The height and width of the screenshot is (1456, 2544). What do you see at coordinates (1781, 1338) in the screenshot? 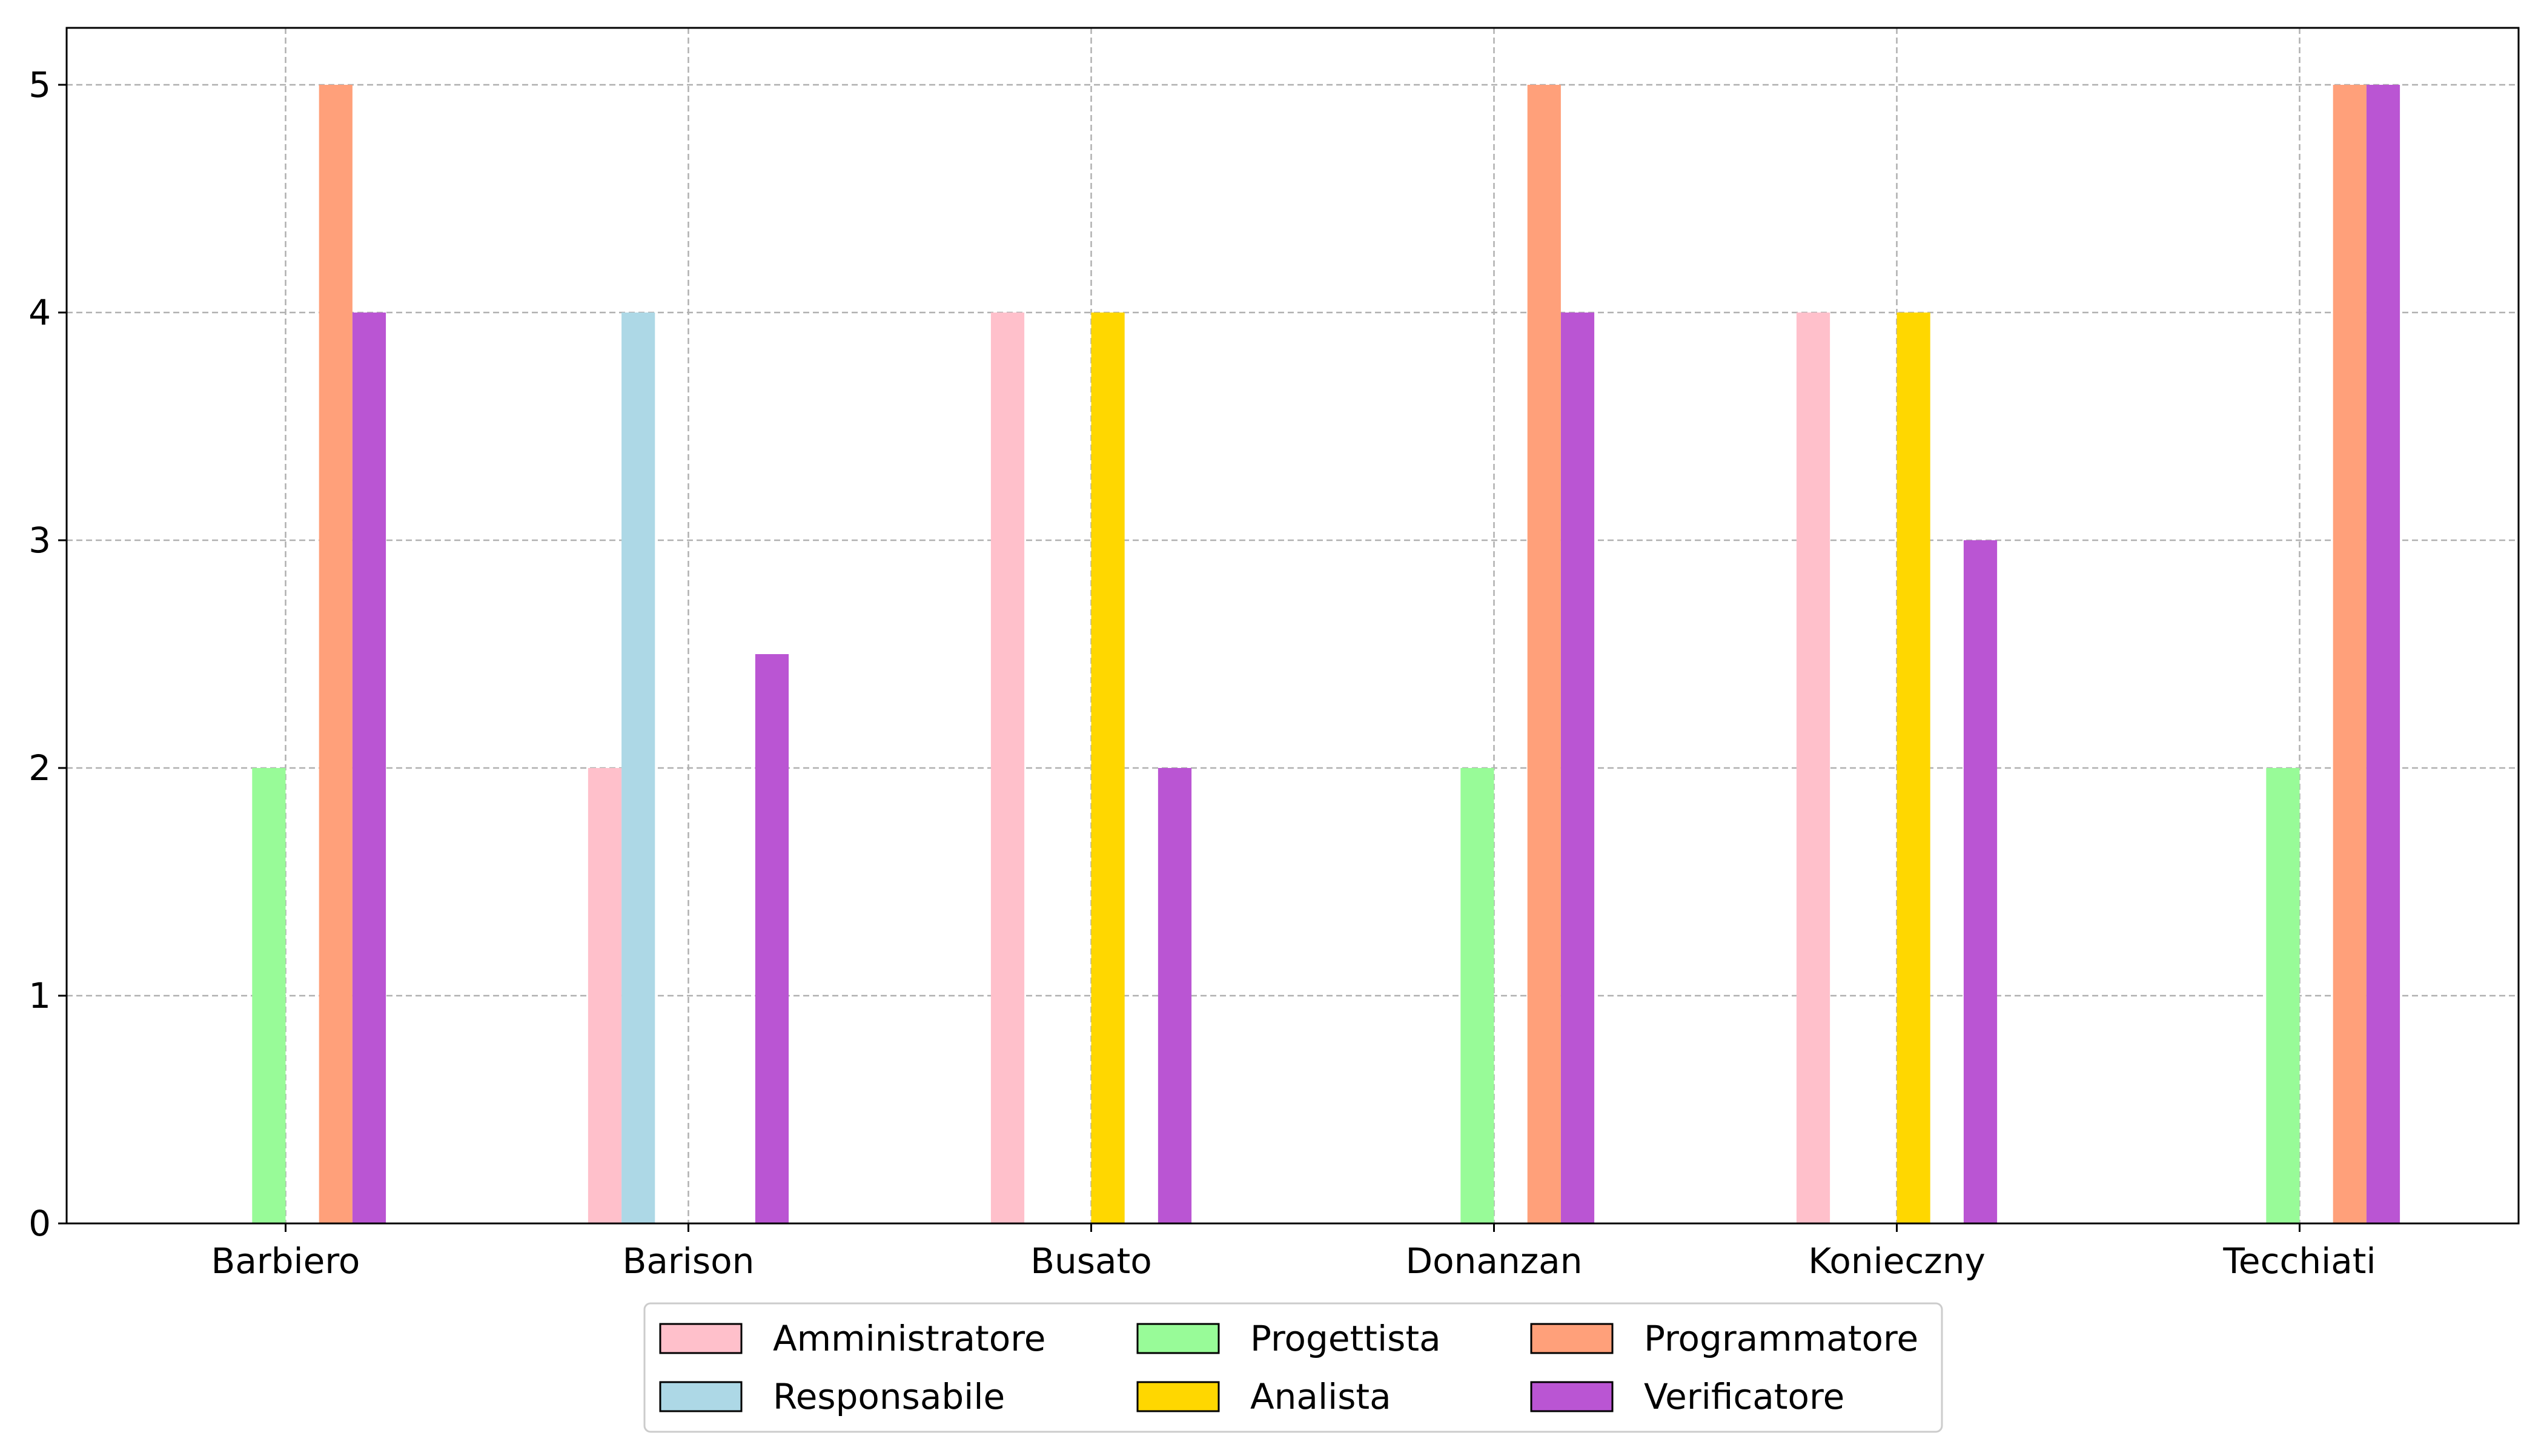
I see `legend-label-programmatore: Programmatore` at bounding box center [1781, 1338].